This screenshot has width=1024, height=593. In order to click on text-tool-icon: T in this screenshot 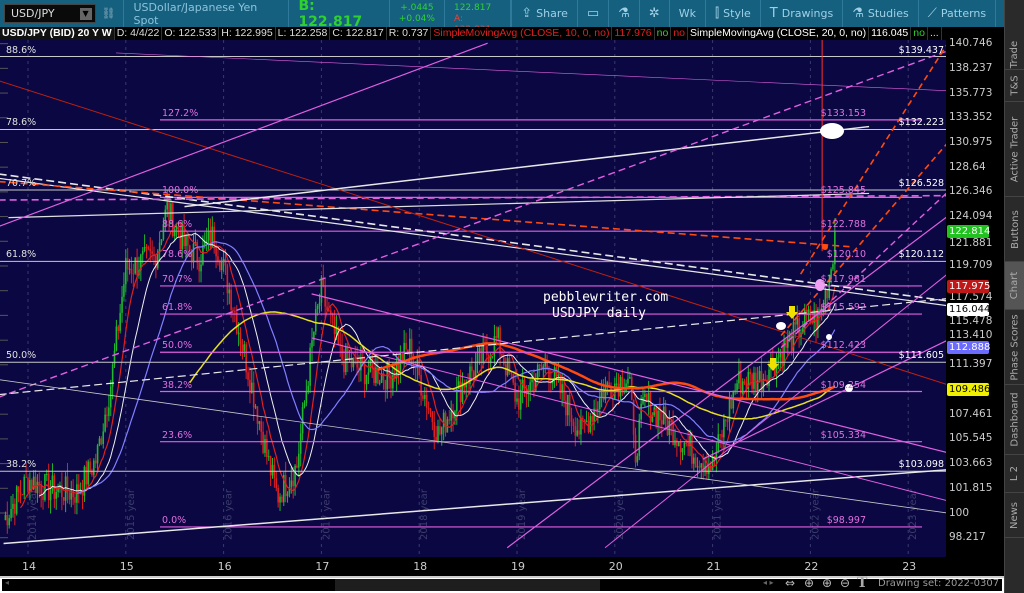, I will do `click(862, 583)`.